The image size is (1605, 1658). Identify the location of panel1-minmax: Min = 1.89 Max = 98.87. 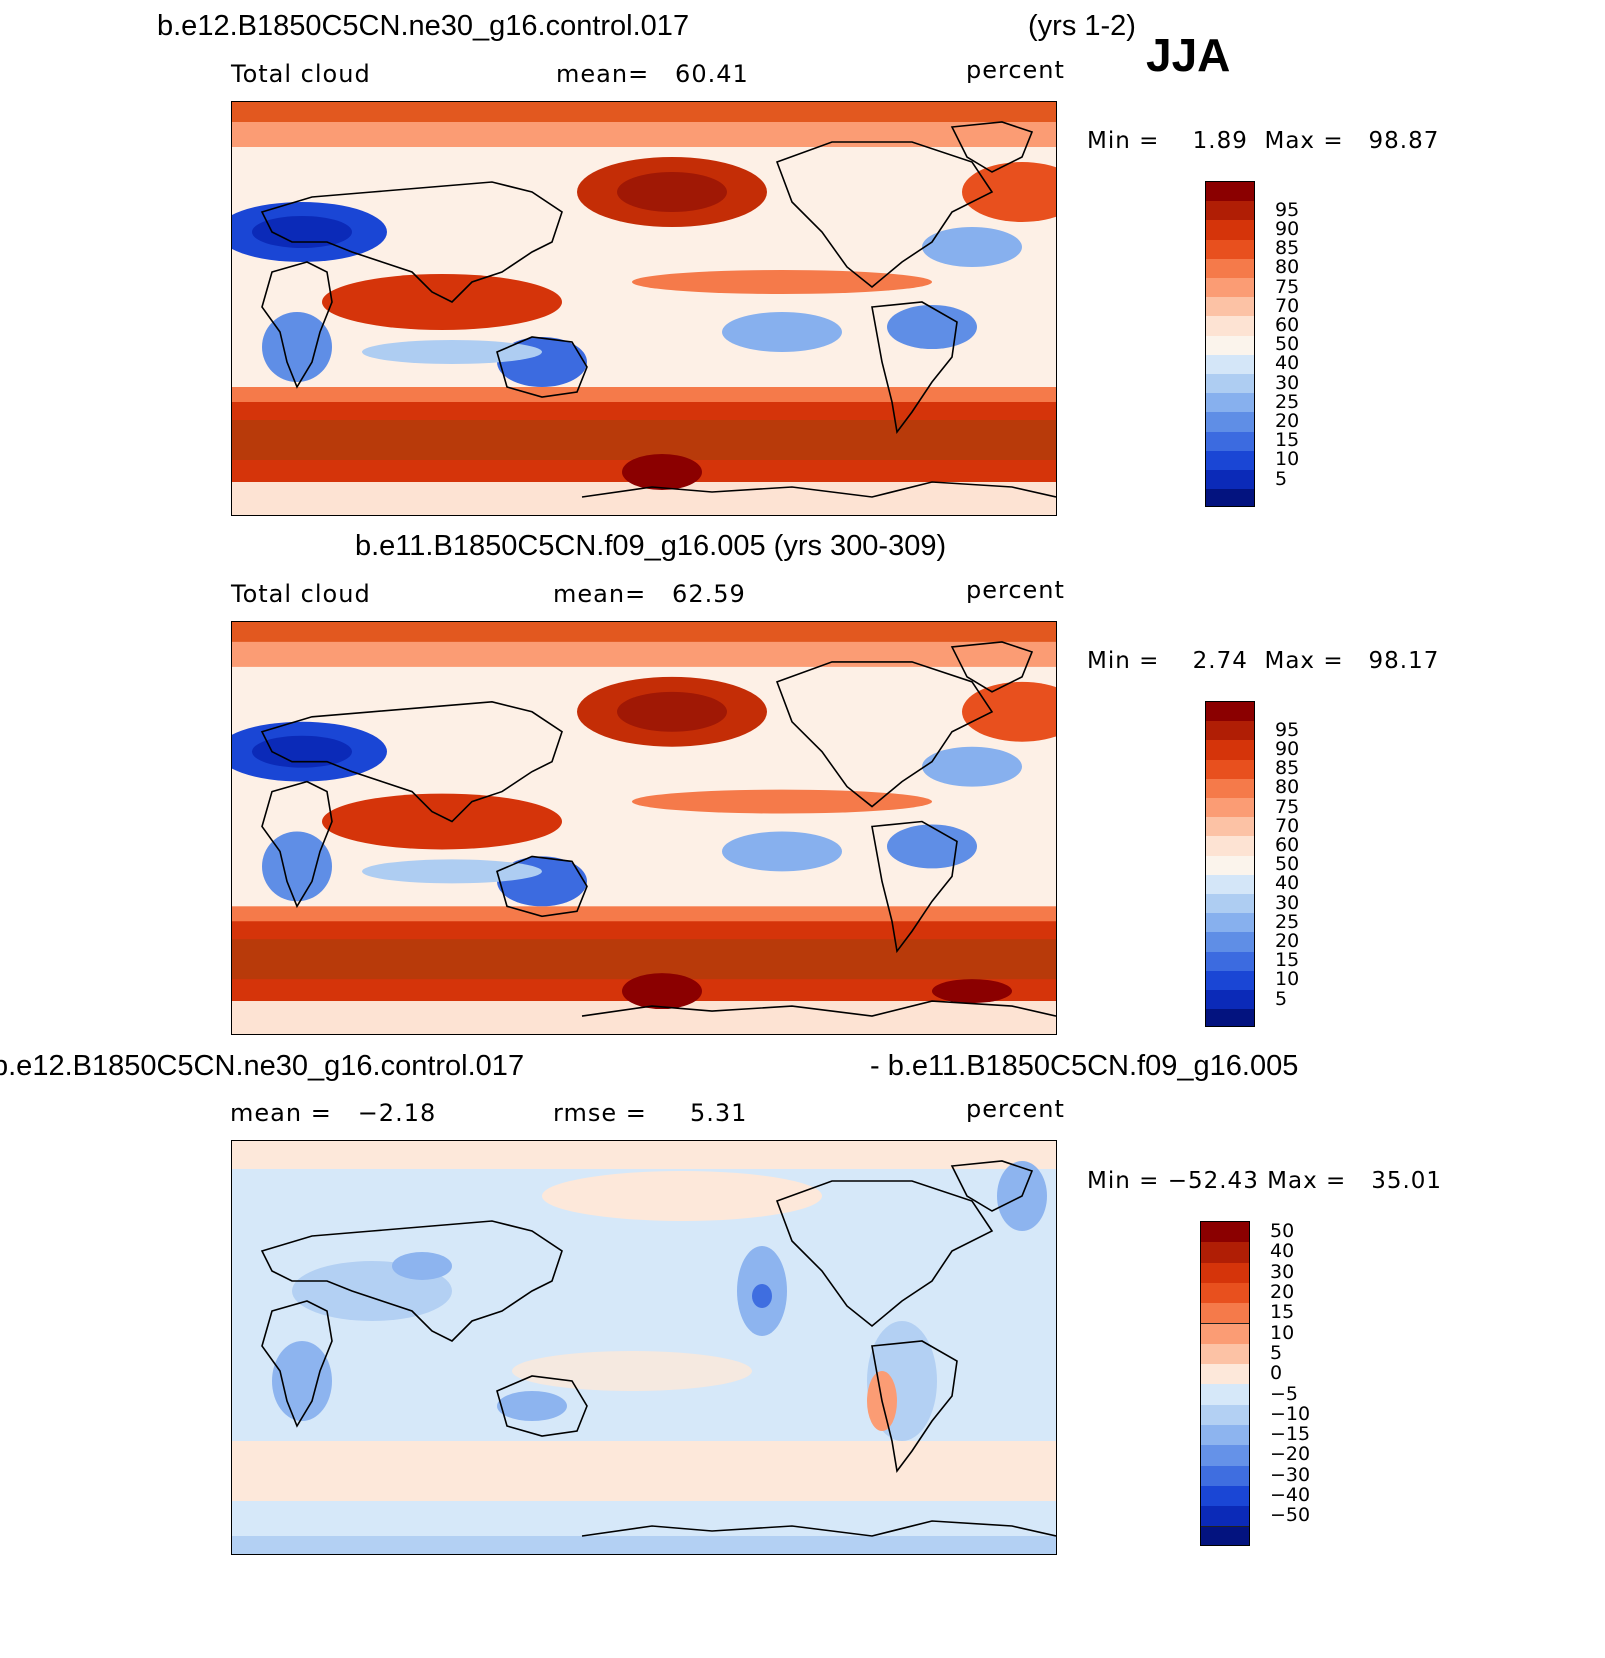
(1263, 141).